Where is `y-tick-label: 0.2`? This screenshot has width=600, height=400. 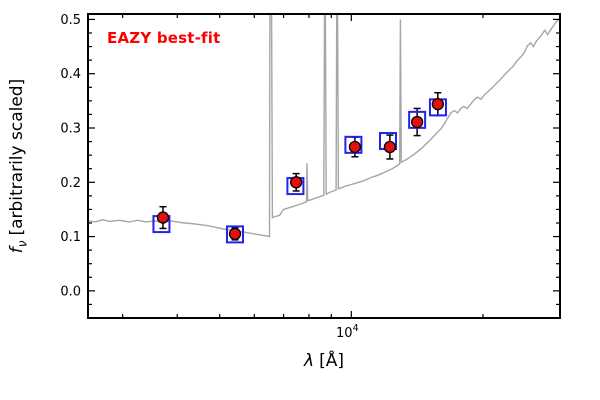
y-tick-label: 0.2 is located at coordinates (70, 183).